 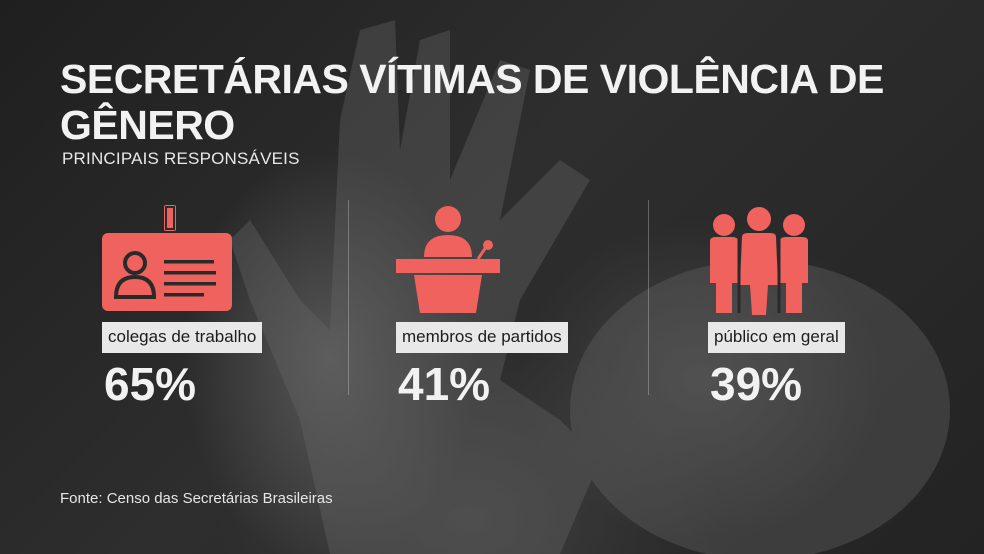 What do you see at coordinates (167, 258) in the screenshot?
I see `id-badge-icon` at bounding box center [167, 258].